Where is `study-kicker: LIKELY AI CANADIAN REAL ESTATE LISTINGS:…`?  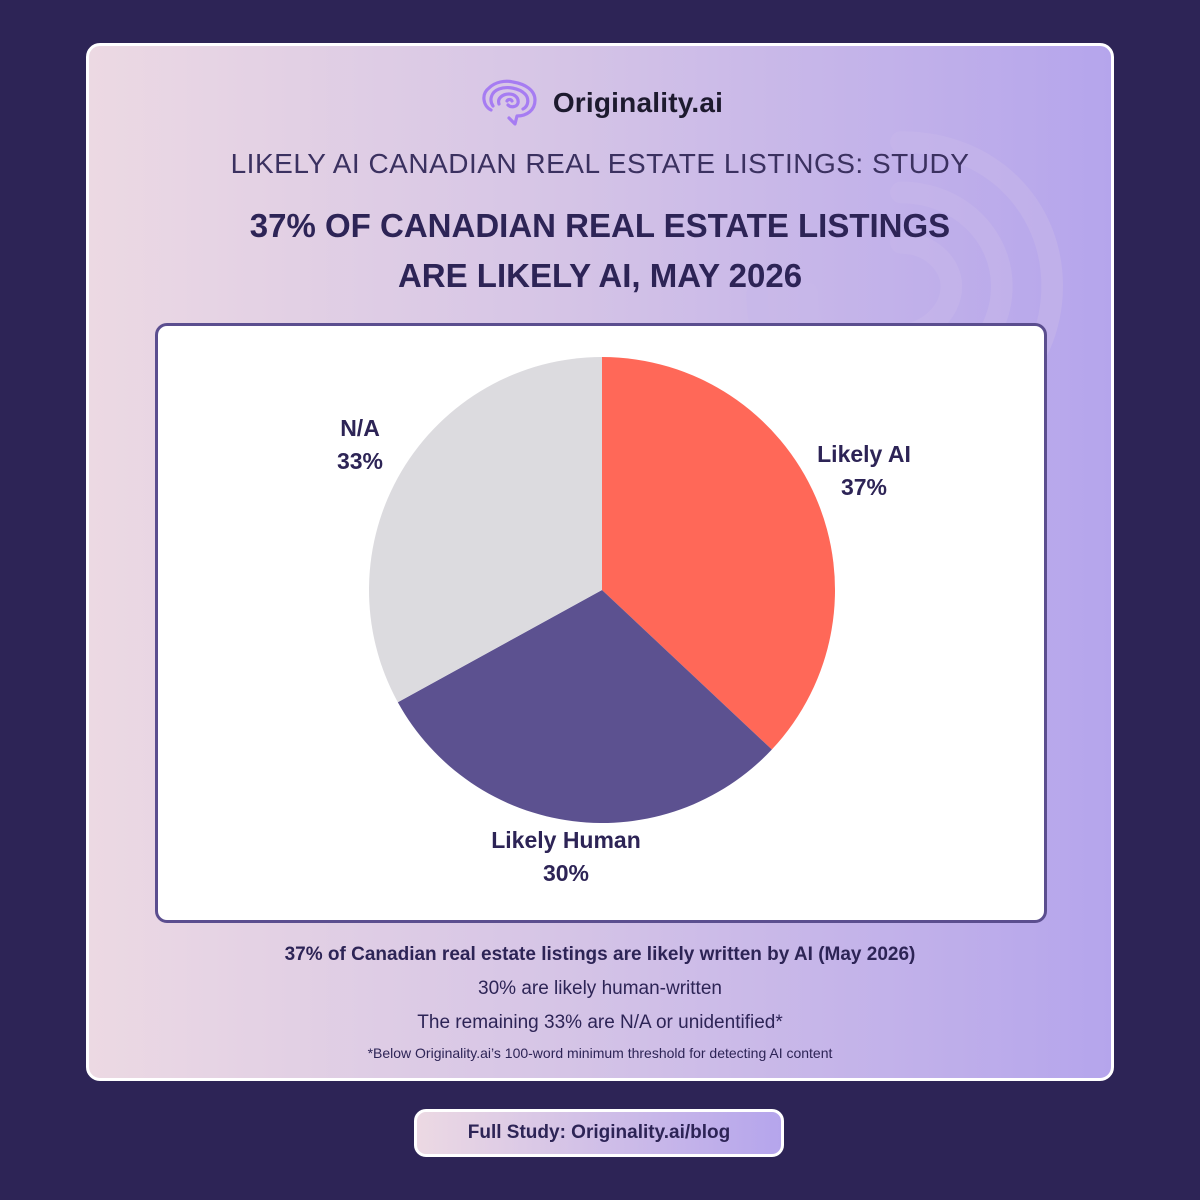
study-kicker: LIKELY AI CANADIAN REAL ESTATE LISTINGS:… is located at coordinates (600, 163).